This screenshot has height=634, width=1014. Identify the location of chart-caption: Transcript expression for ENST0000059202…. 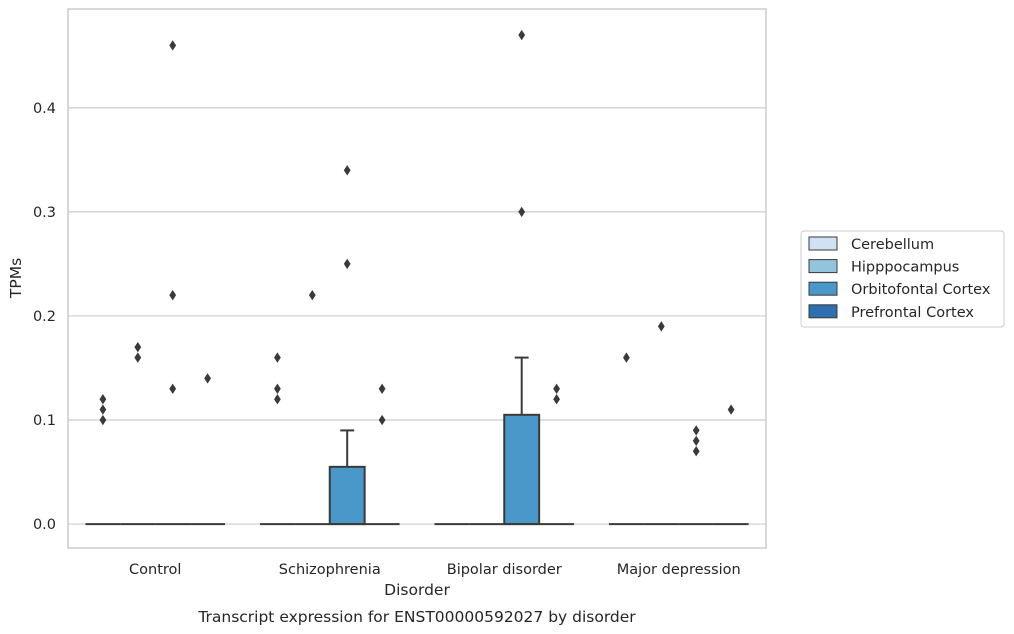
(416, 617).